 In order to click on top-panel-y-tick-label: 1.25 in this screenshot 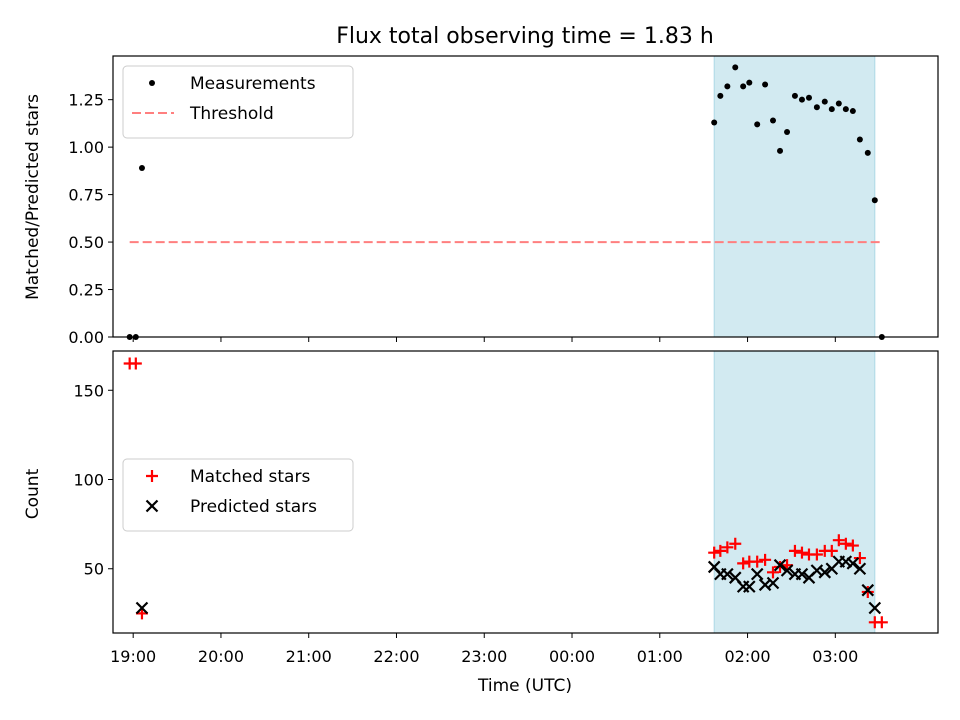, I will do `click(86, 100)`.